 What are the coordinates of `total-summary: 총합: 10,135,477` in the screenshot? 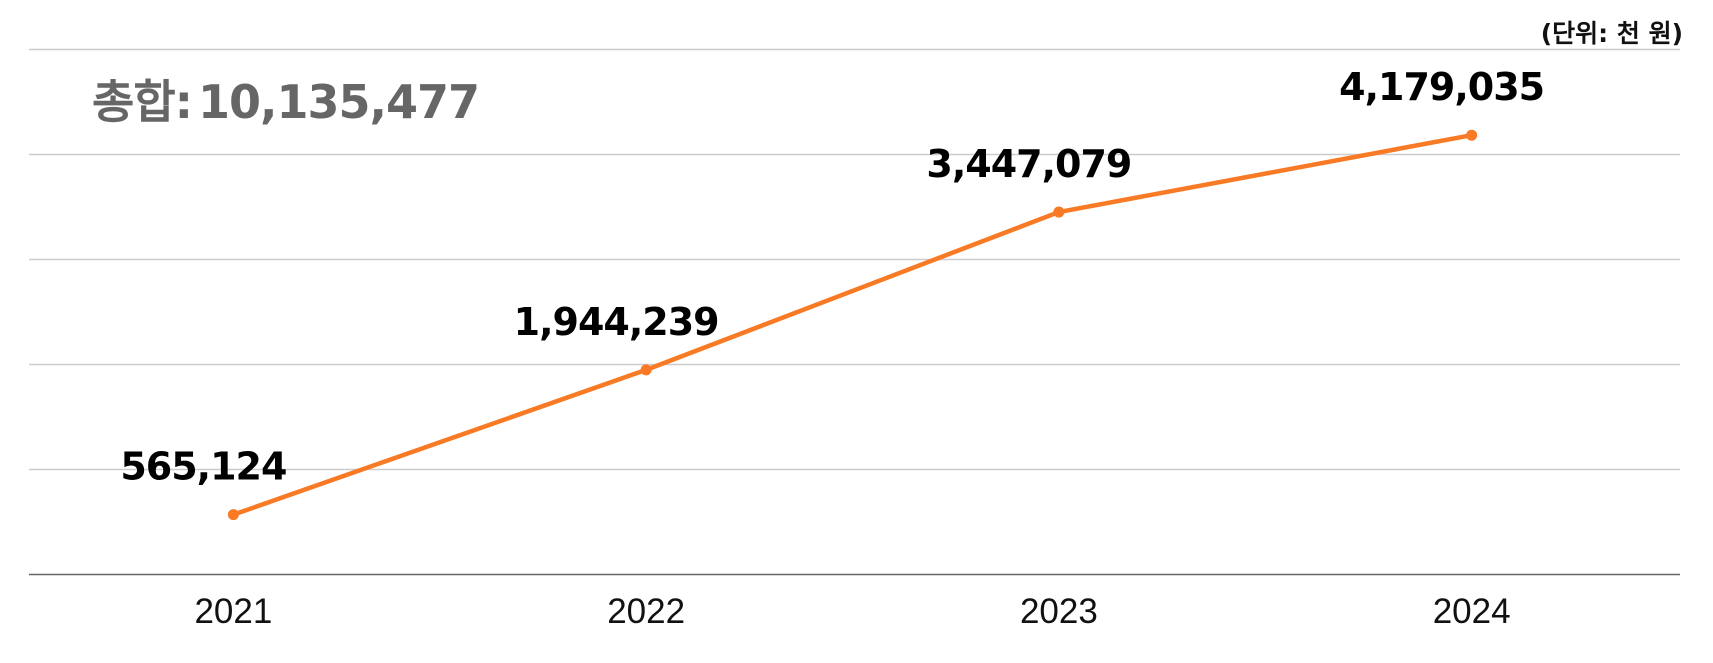 It's located at (286, 99).